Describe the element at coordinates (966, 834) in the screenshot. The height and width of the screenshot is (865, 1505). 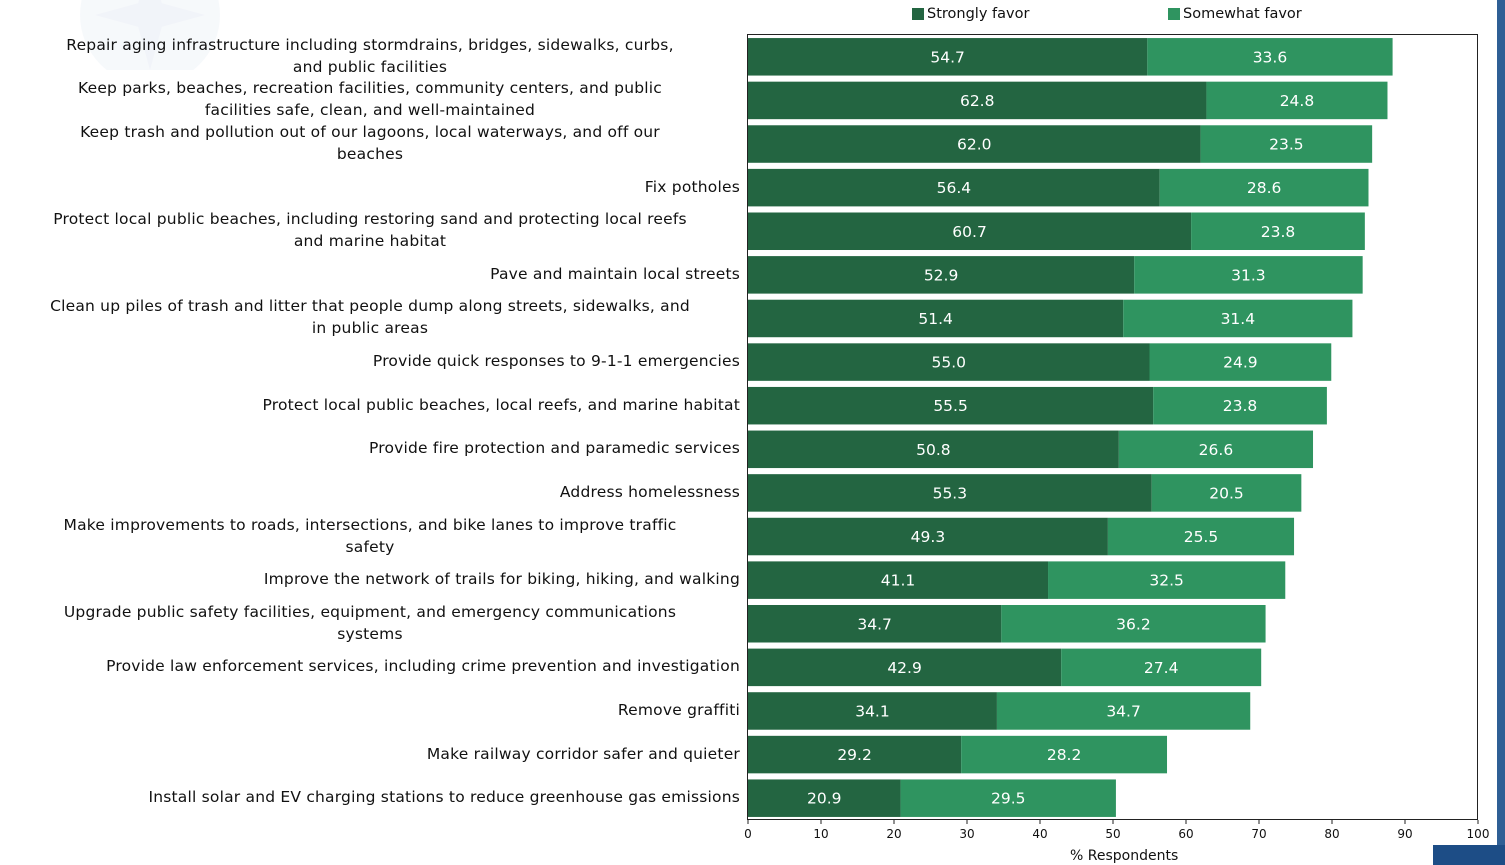
I see `x-tick-label: 30` at that location.